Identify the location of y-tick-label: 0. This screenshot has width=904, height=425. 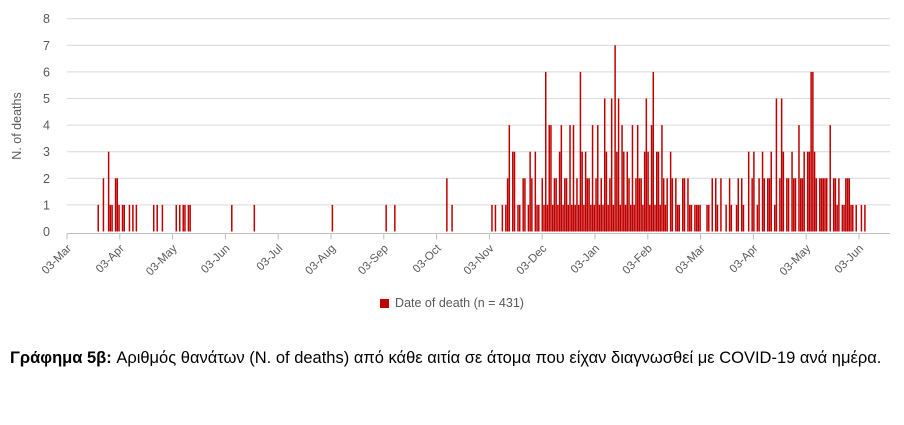
(46, 232).